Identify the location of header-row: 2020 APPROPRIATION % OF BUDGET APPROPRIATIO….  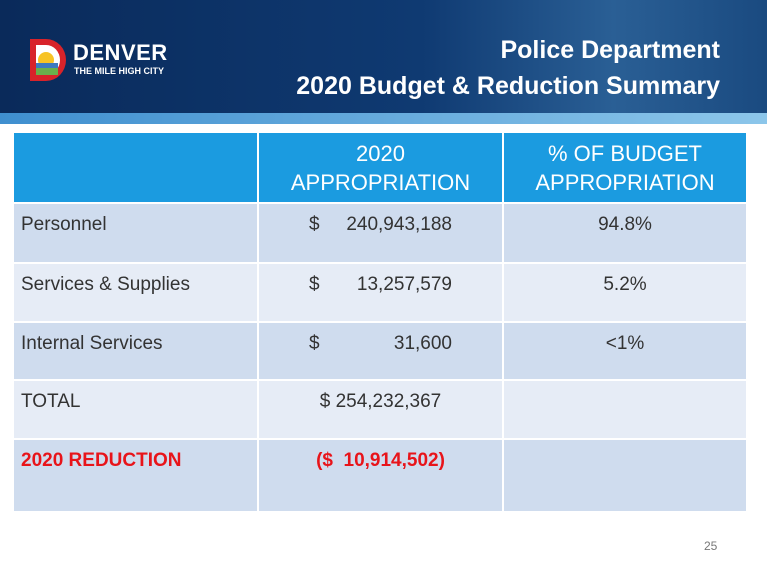
(381, 168).